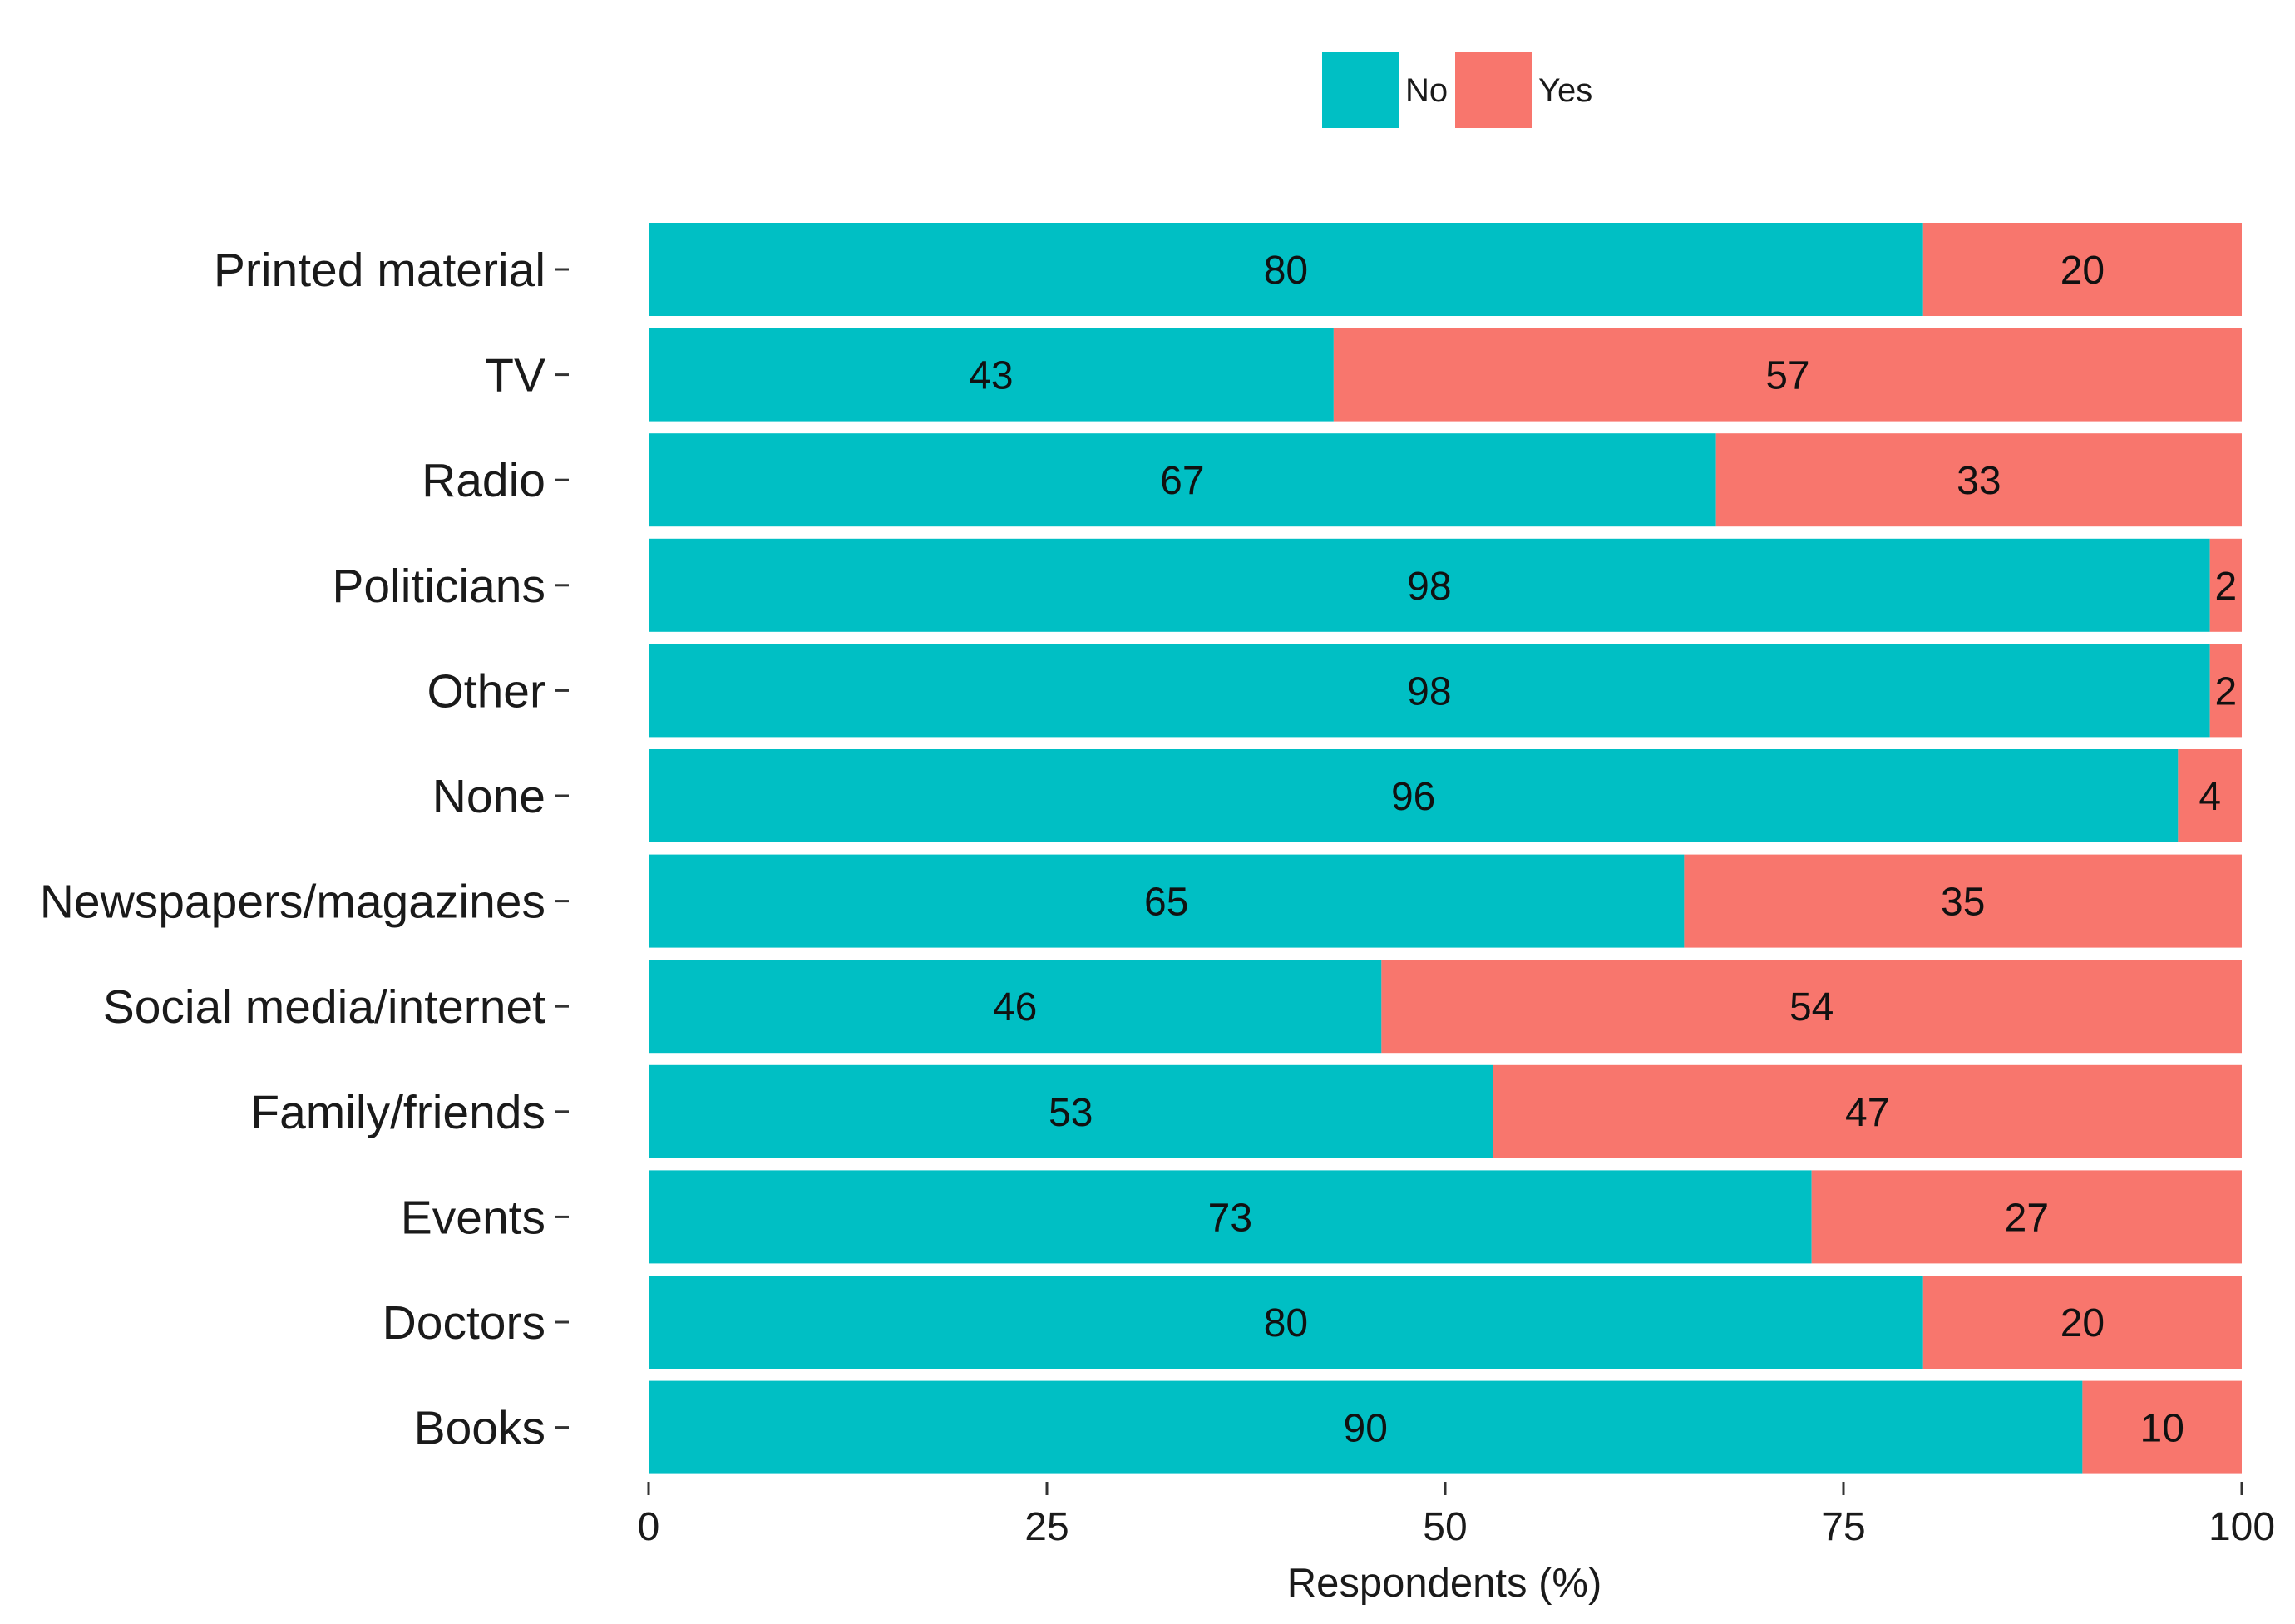 Image resolution: width=2295 pixels, height=1624 pixels. I want to click on category-label-none: None, so click(488, 796).